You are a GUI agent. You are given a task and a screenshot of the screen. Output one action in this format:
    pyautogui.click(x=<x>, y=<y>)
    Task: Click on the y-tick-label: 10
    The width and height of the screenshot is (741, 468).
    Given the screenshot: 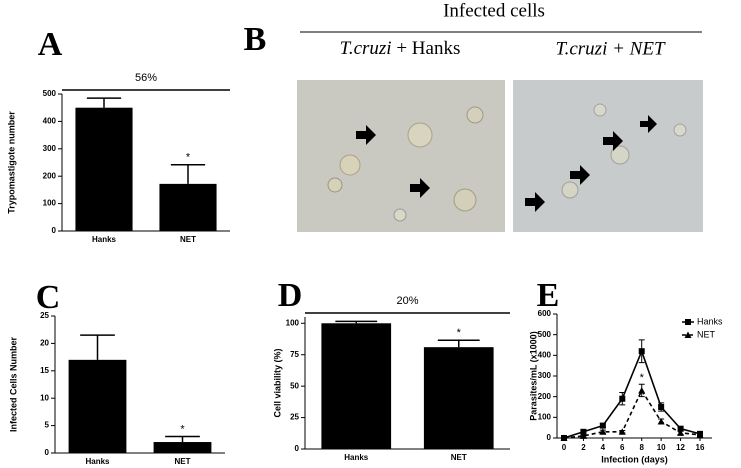 What is the action you would take?
    pyautogui.click(x=44, y=397)
    